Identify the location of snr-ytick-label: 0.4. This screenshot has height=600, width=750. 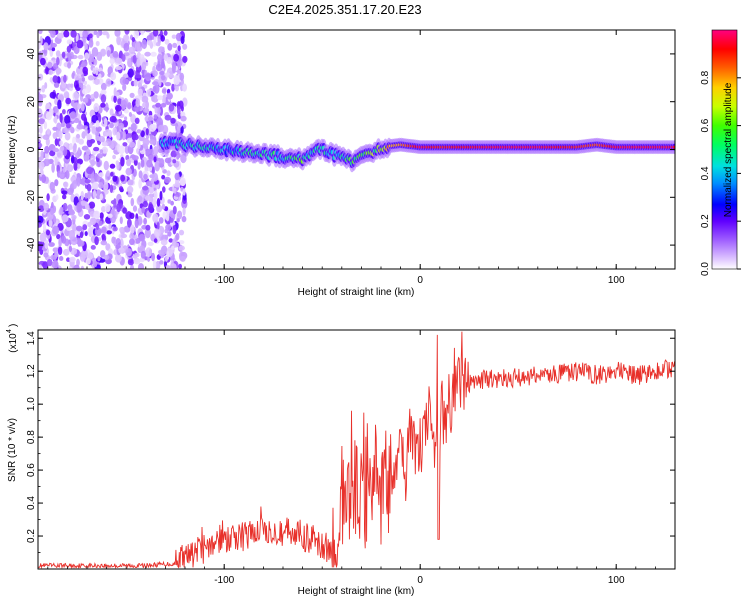
(31, 503).